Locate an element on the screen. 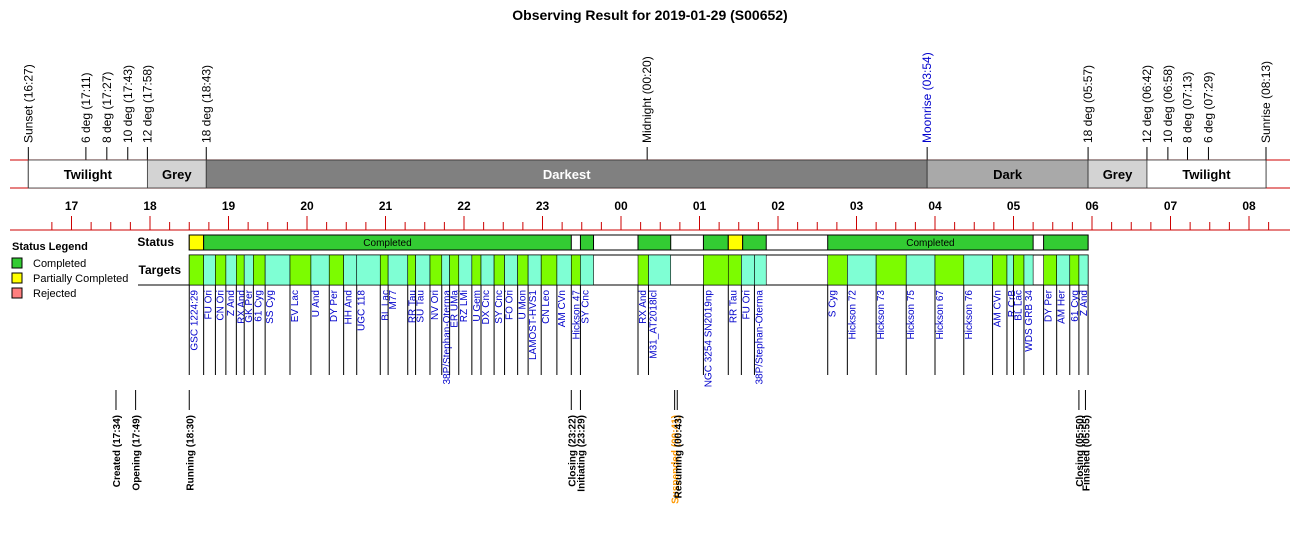 Image resolution: width=1300 pixels, height=539 pixels. target-label: M31_AT2018lcl is located at coordinates (653, 324).